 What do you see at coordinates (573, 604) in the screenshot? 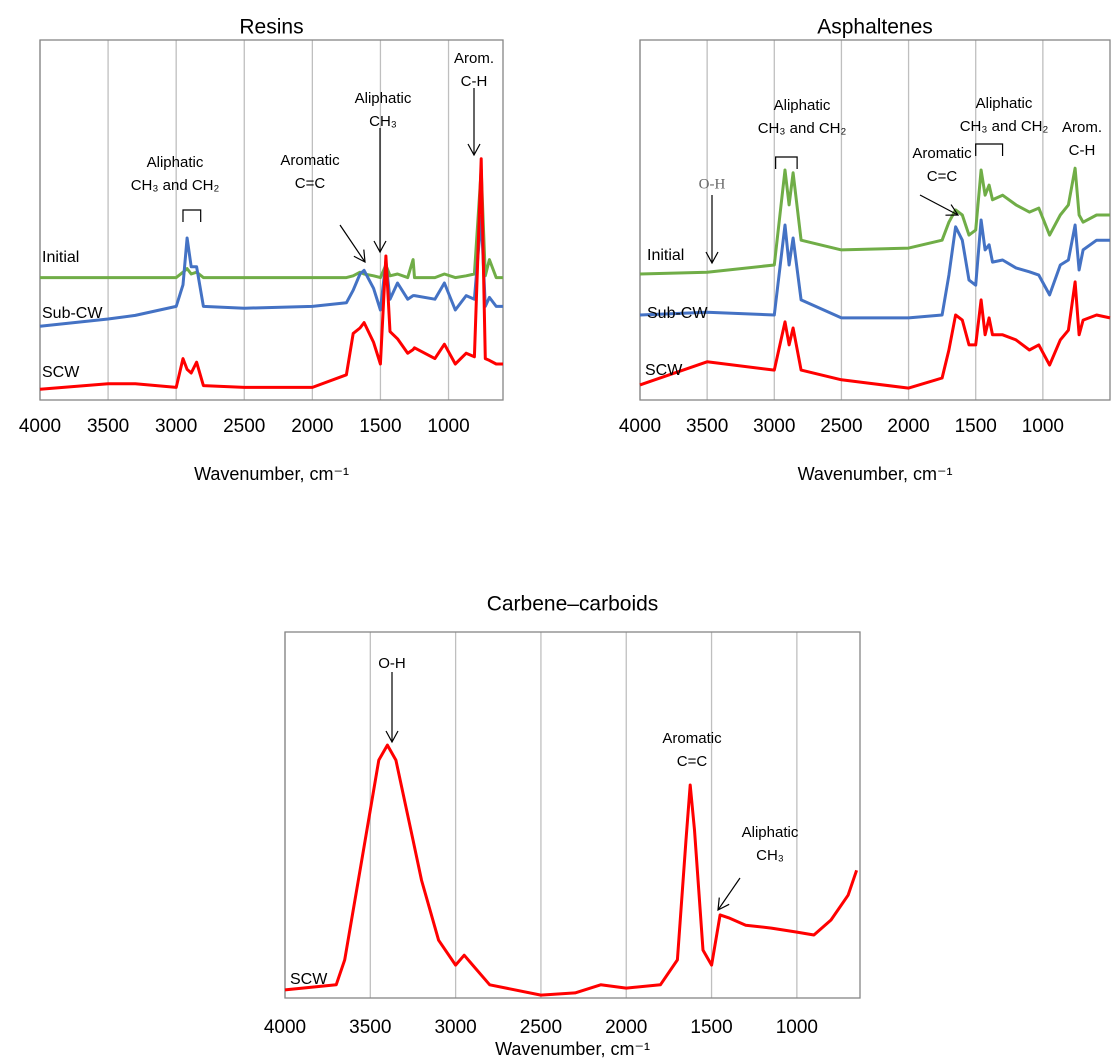
I see `chart-title: Carbene–carboids` at bounding box center [573, 604].